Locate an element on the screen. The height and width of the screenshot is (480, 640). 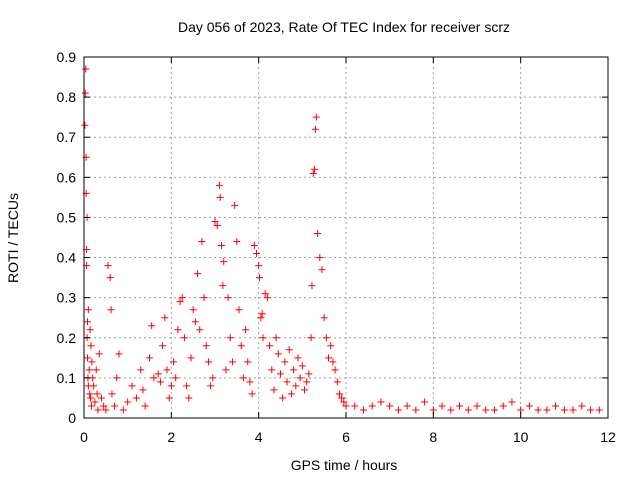
x-axis-label: GPS time / hours is located at coordinates (344, 465).